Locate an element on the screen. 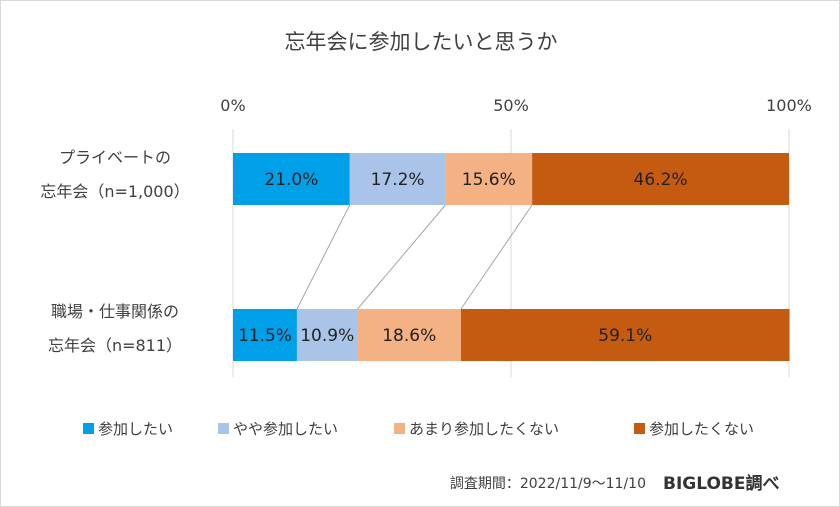 The height and width of the screenshot is (507, 840). category-label: 忘年会（n=1,000） is located at coordinates (114, 191).